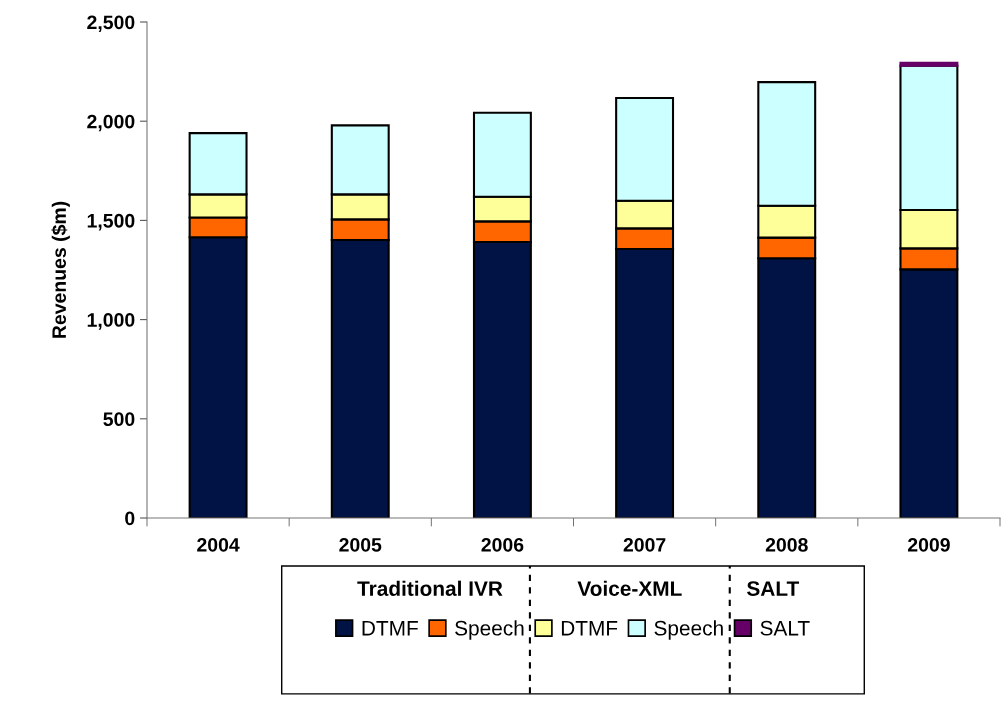 The image size is (1002, 704). I want to click on y-tick-label: 0, so click(130, 518).